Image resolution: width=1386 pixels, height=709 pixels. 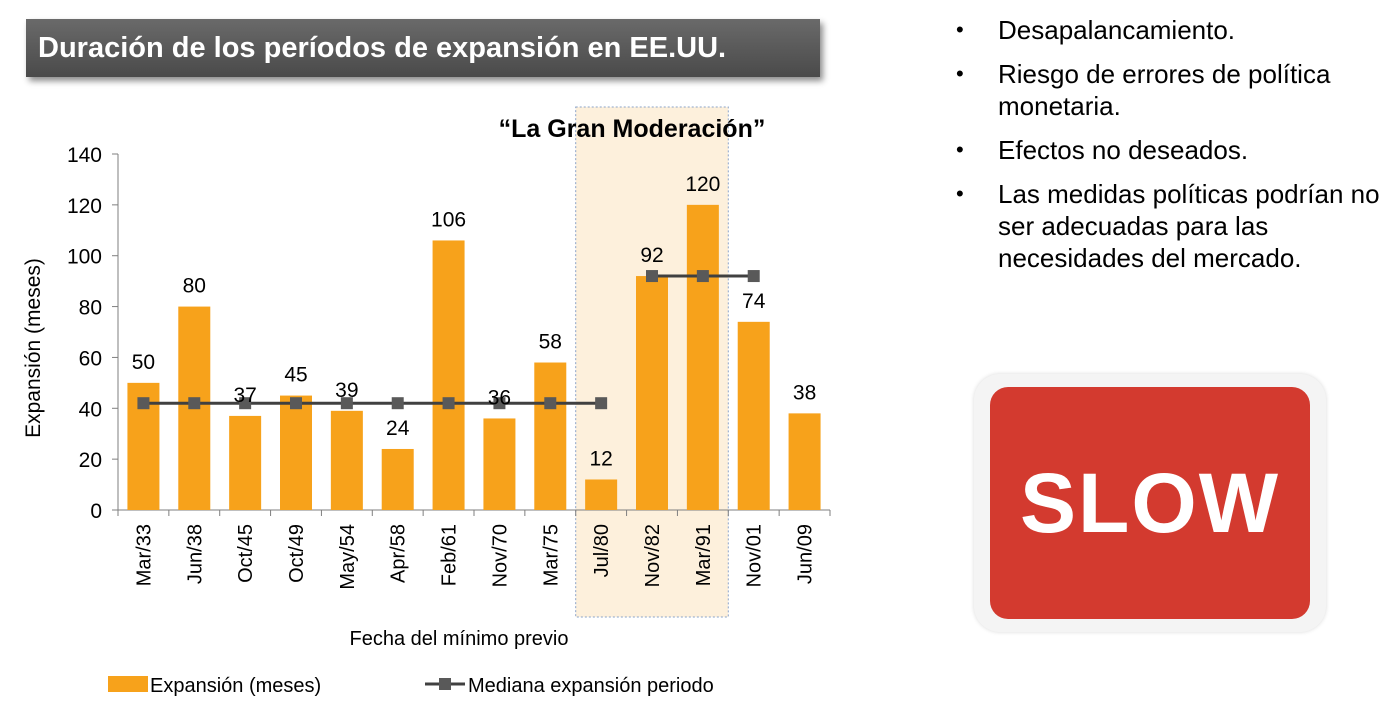 I want to click on x-tick-label: Oct/49, so click(x=297, y=553).